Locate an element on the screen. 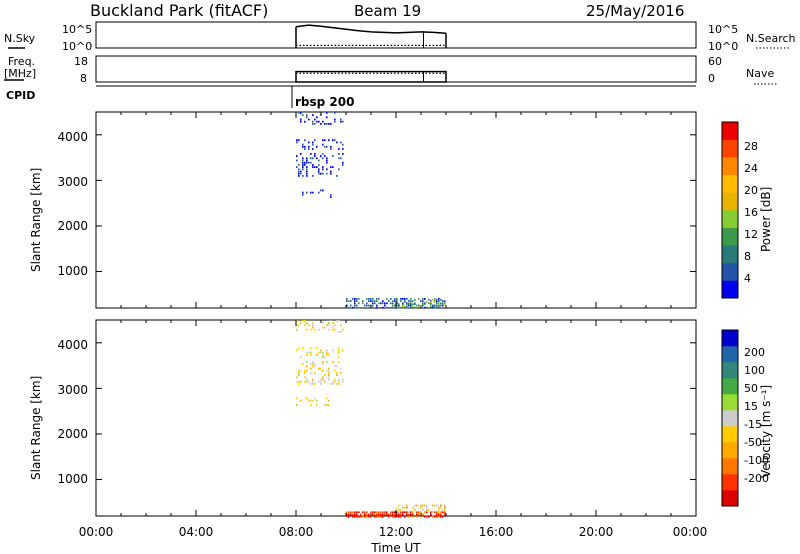  nsky-right-tick-bottom: 10^0 is located at coordinates (723, 46).